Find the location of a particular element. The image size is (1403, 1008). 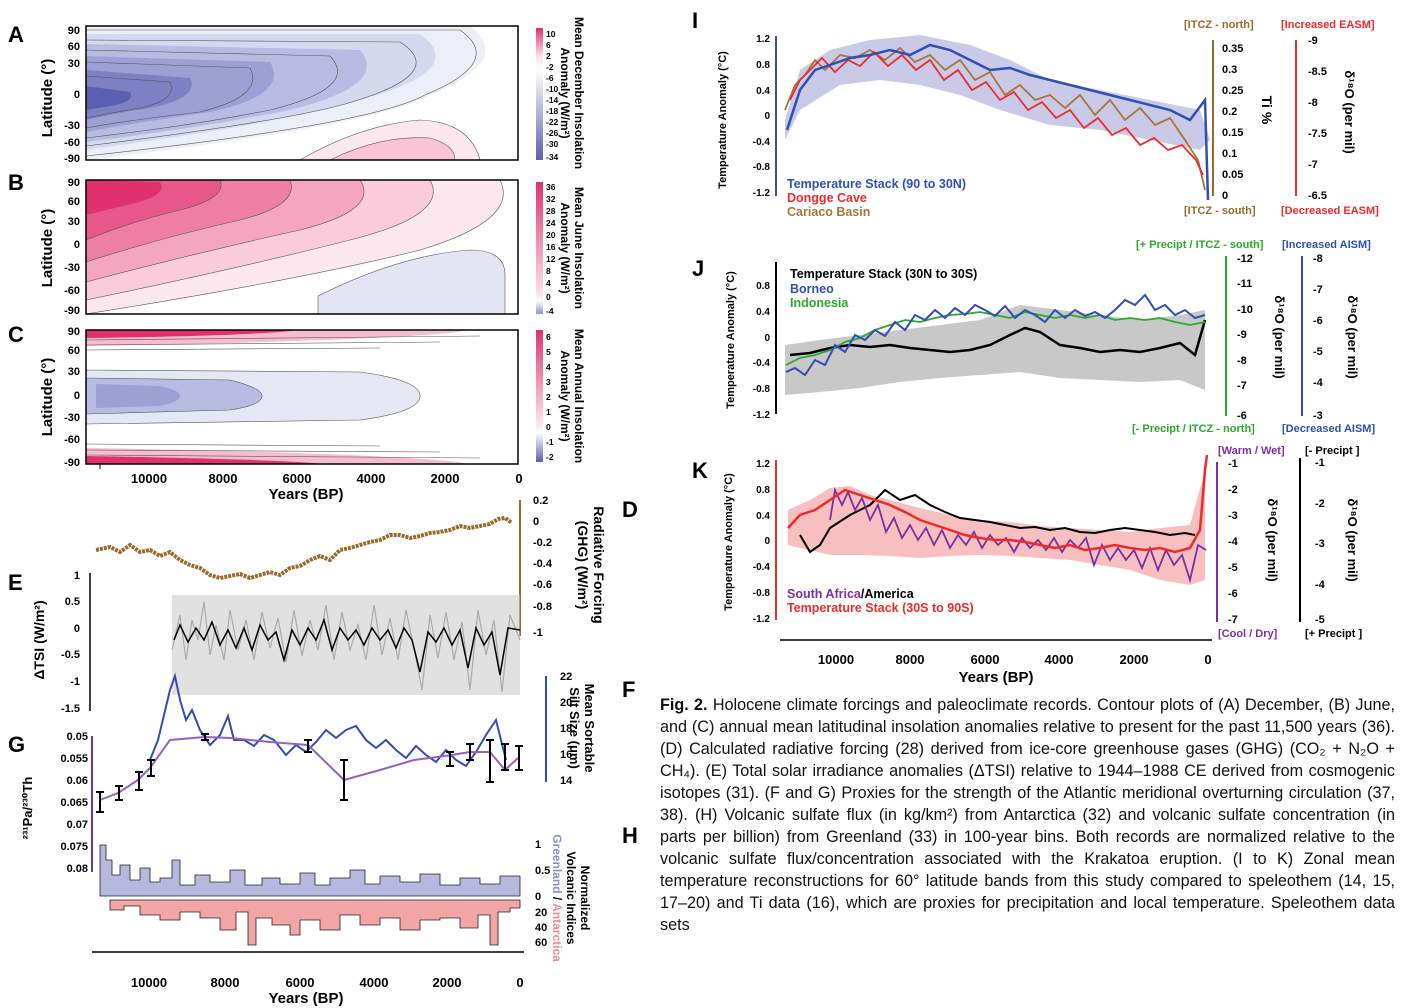

panel-label-h: H is located at coordinates (630, 835).